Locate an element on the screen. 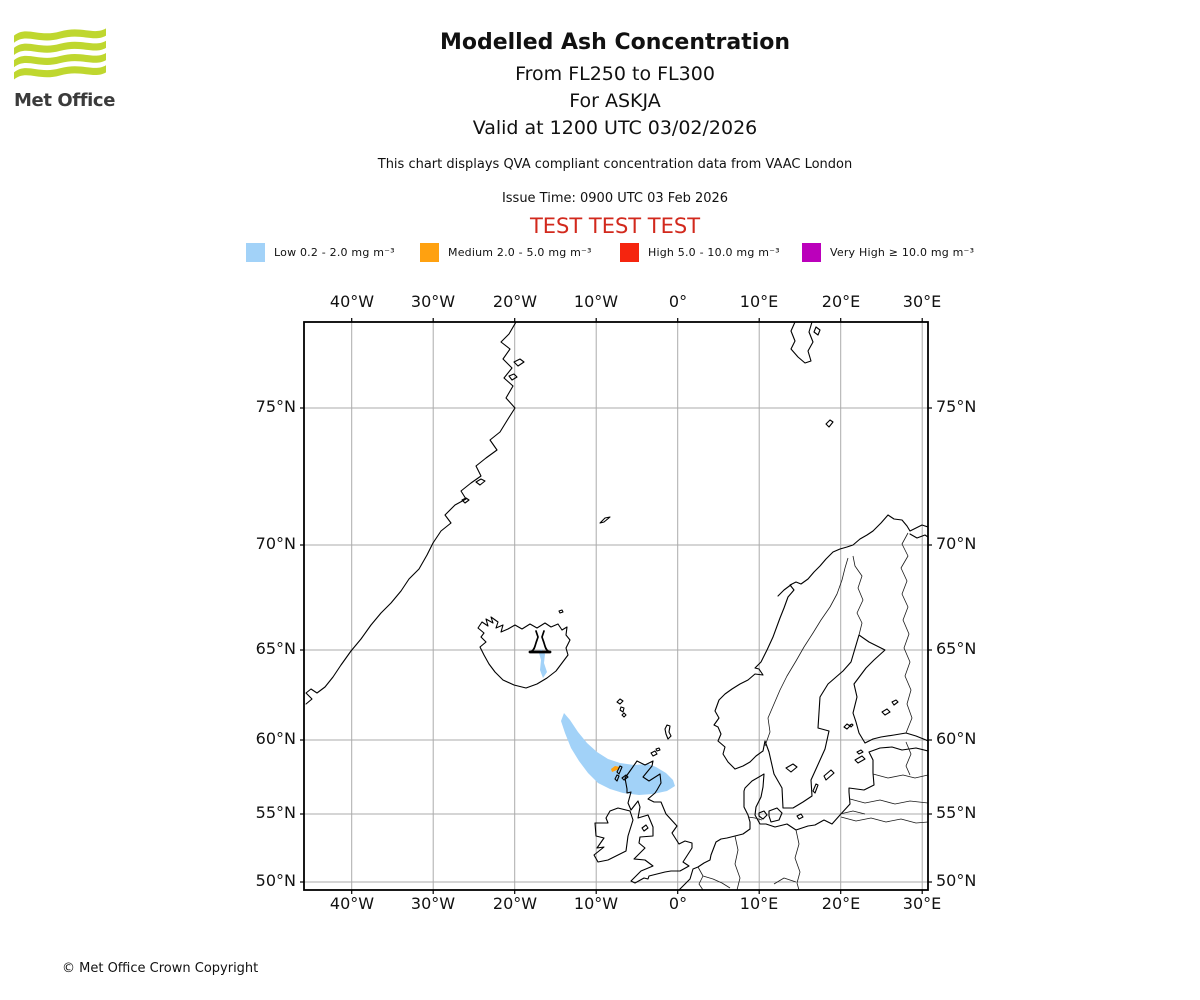 This screenshot has height=1000, width=1200. page-title: Modelled Ash Concentration is located at coordinates (615, 42).